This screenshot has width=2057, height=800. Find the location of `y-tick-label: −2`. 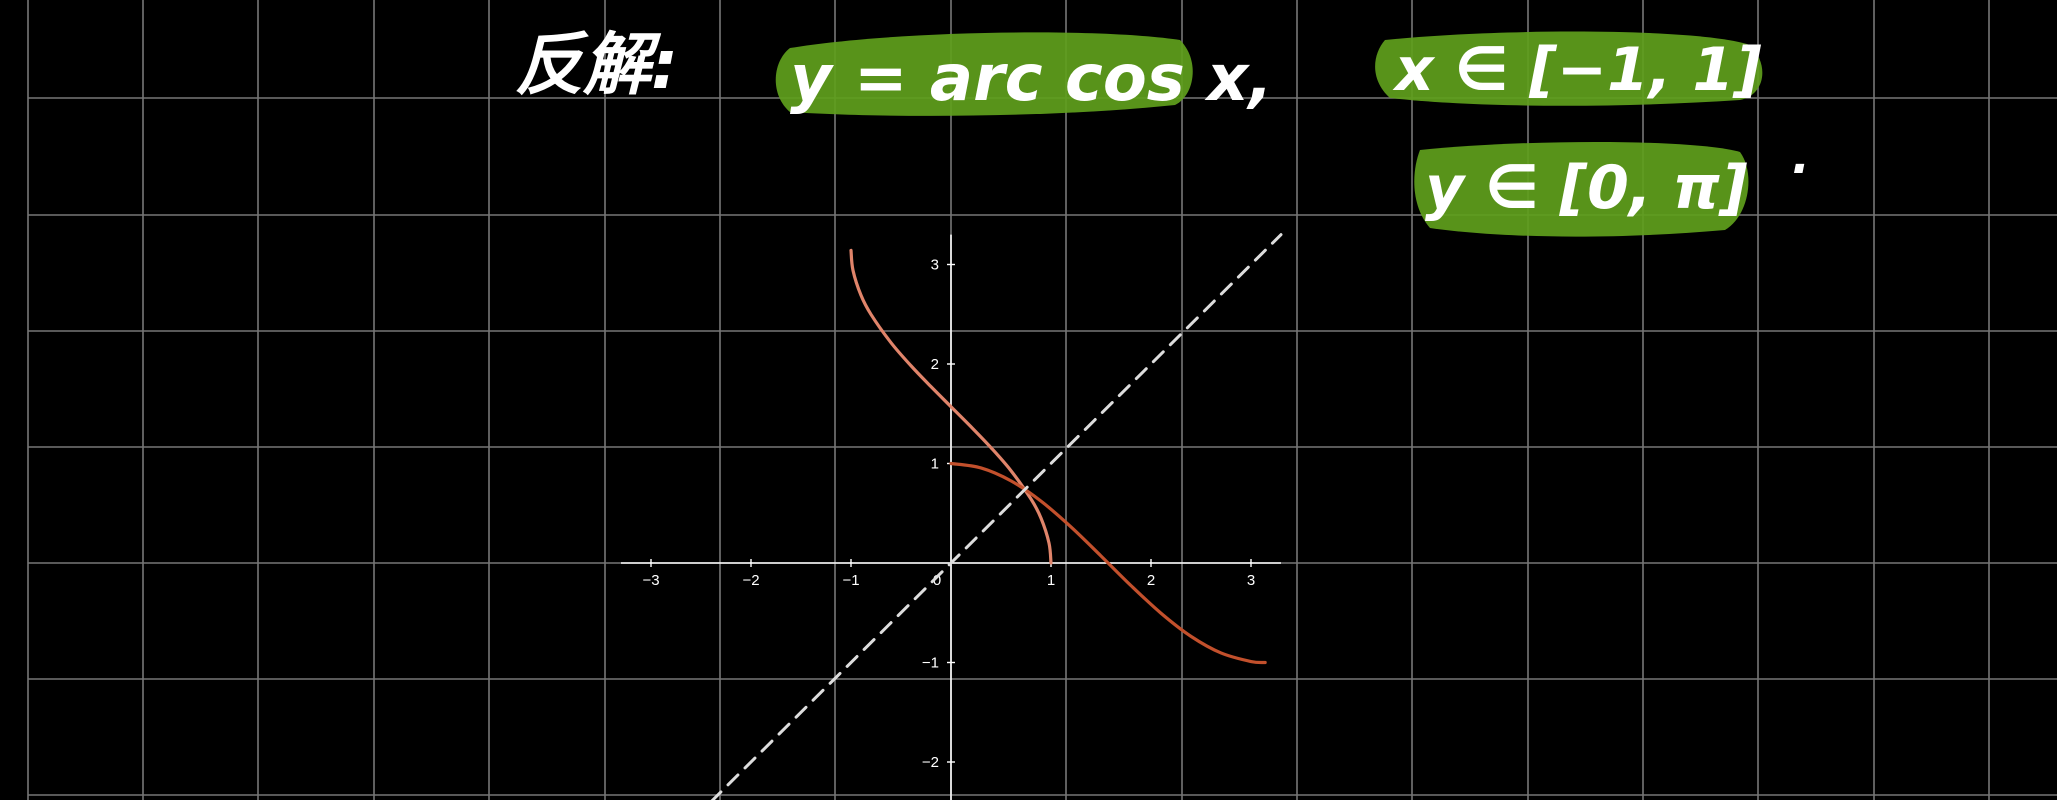

y-tick-label: −2 is located at coordinates (930, 762).